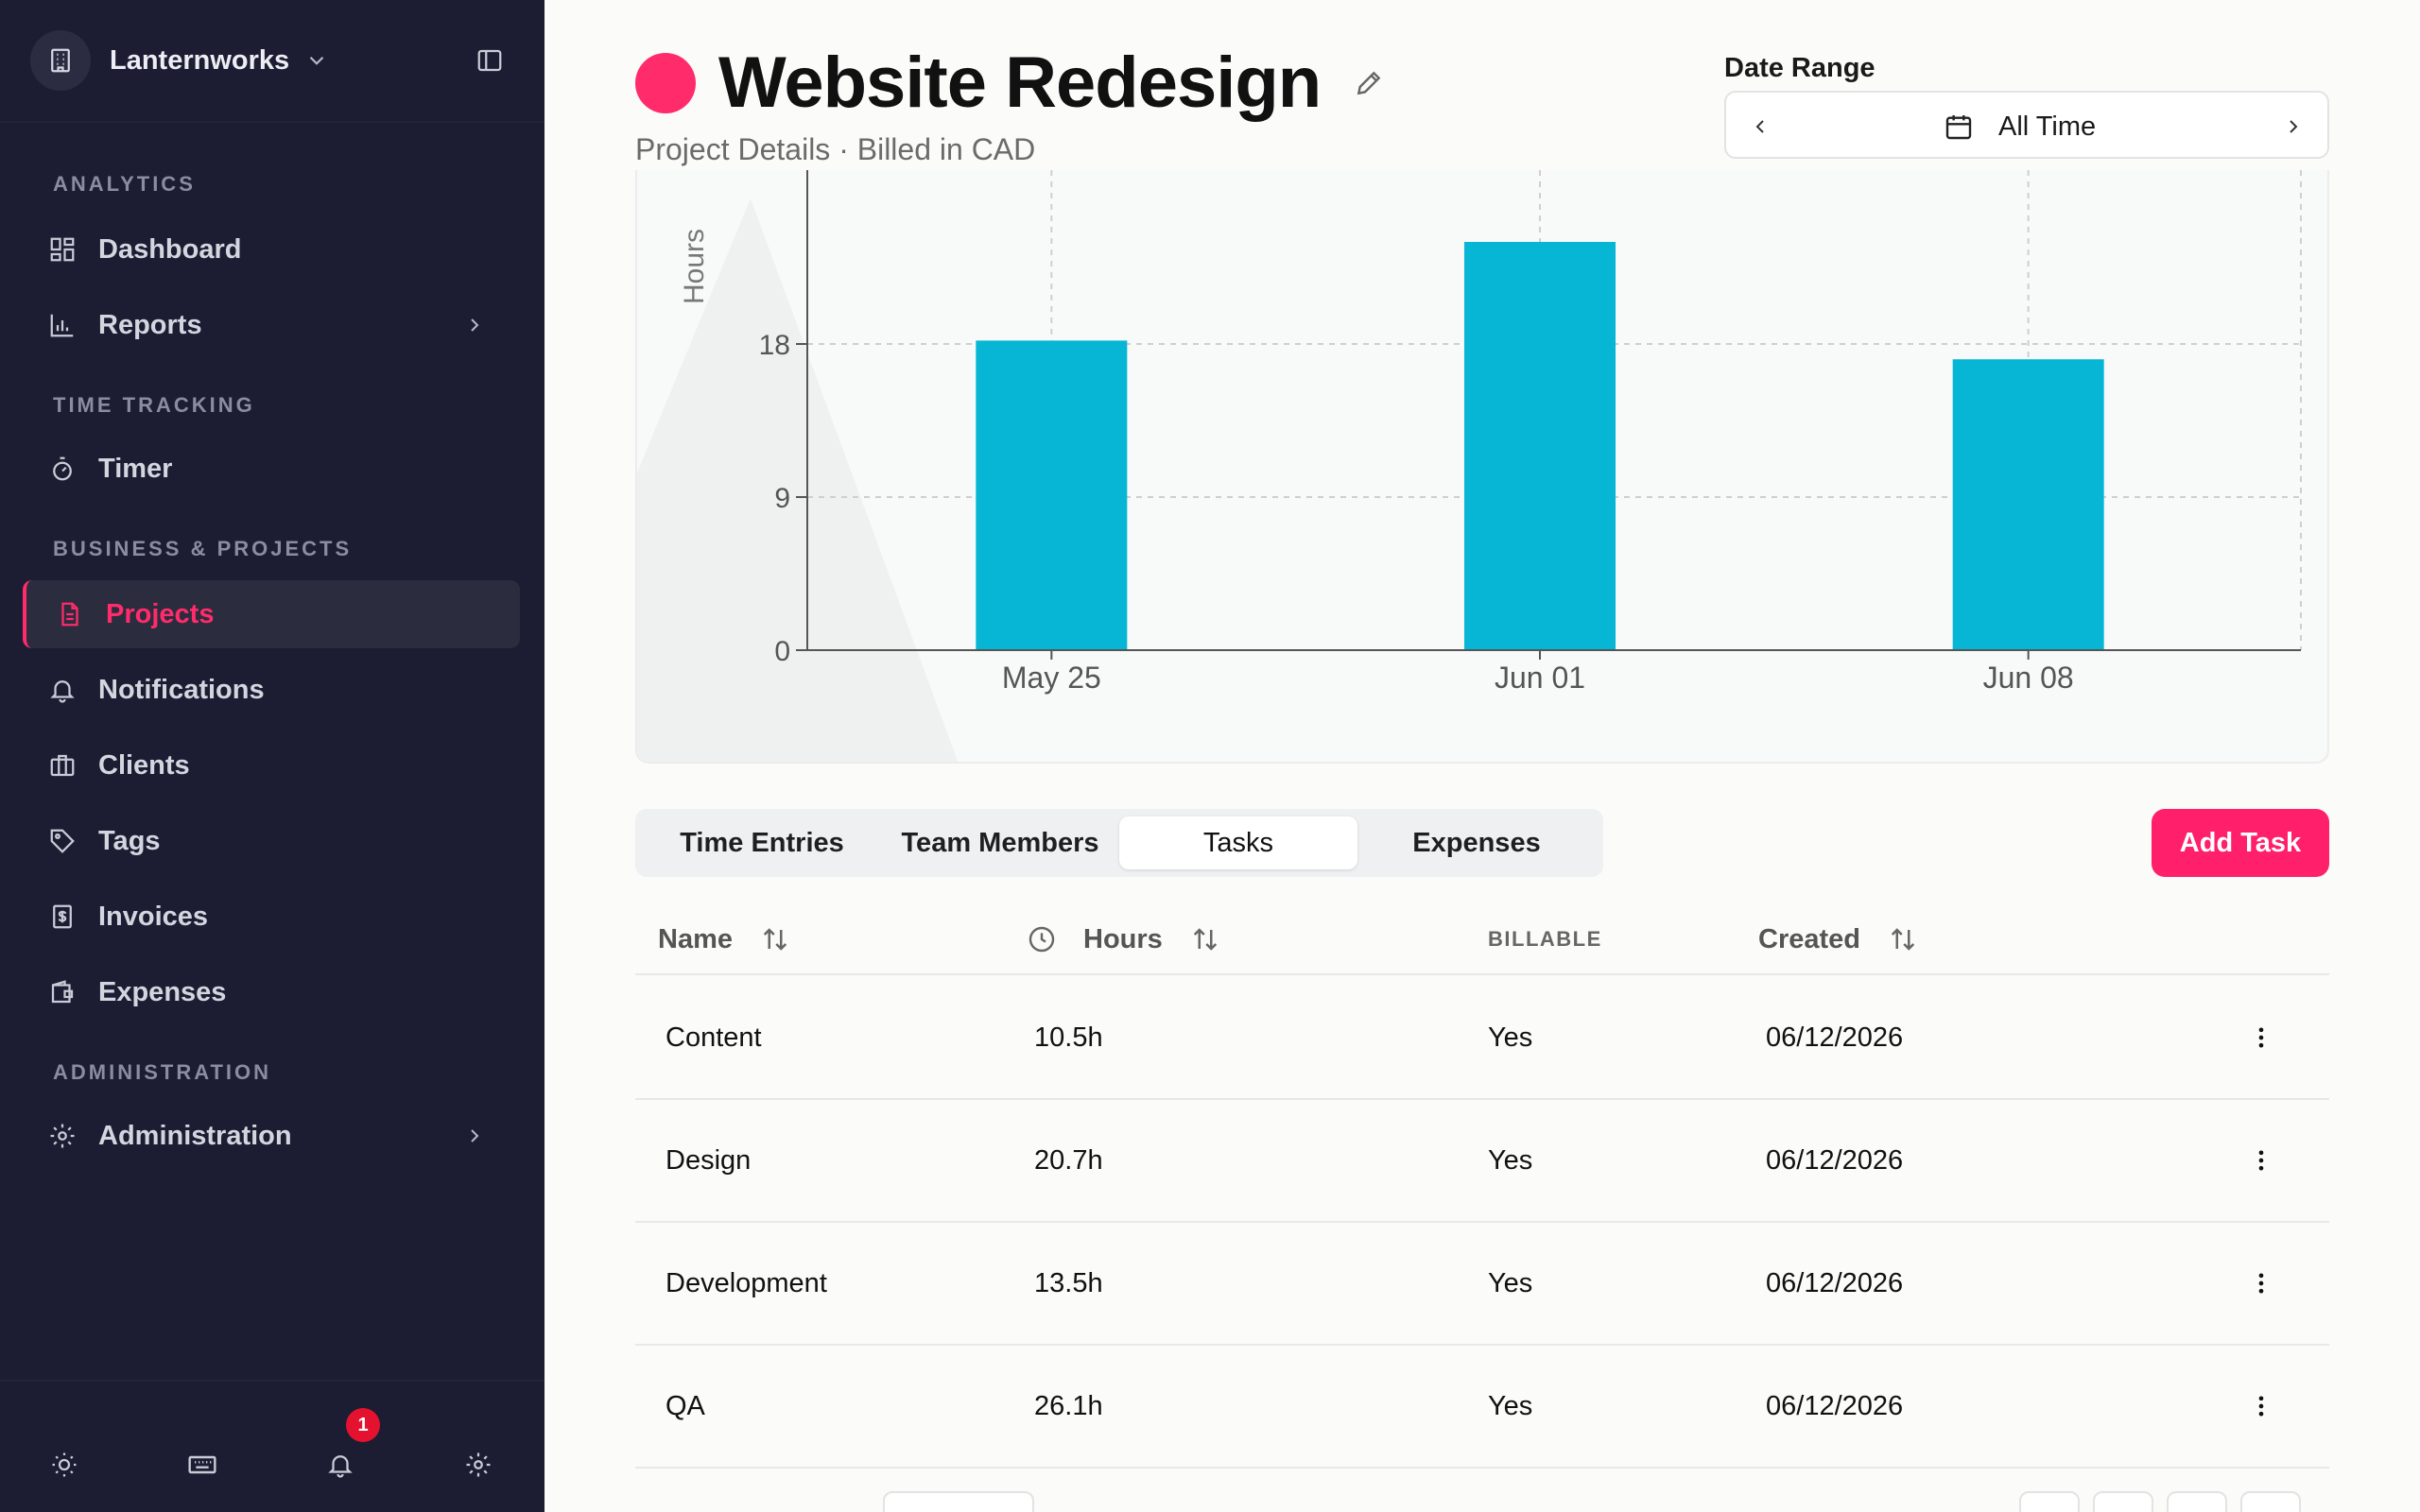  What do you see at coordinates (714, 1037) in the screenshot?
I see `task-name: Content` at bounding box center [714, 1037].